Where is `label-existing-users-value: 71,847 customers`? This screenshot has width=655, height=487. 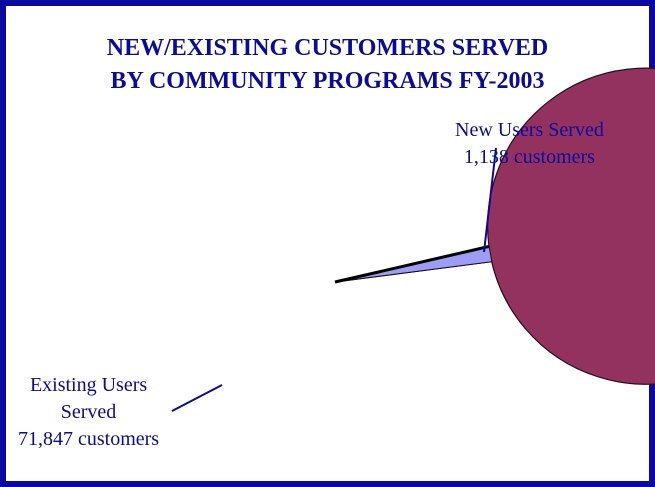 label-existing-users-value: 71,847 customers is located at coordinates (89, 439).